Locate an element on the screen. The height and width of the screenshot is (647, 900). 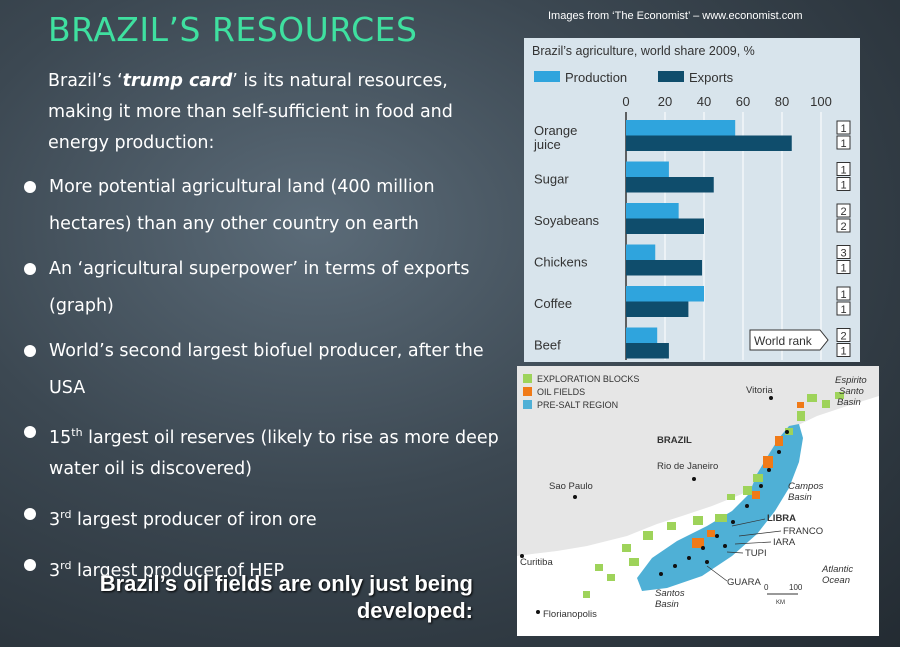
pre-salt-region is located at coordinates (720, 507).